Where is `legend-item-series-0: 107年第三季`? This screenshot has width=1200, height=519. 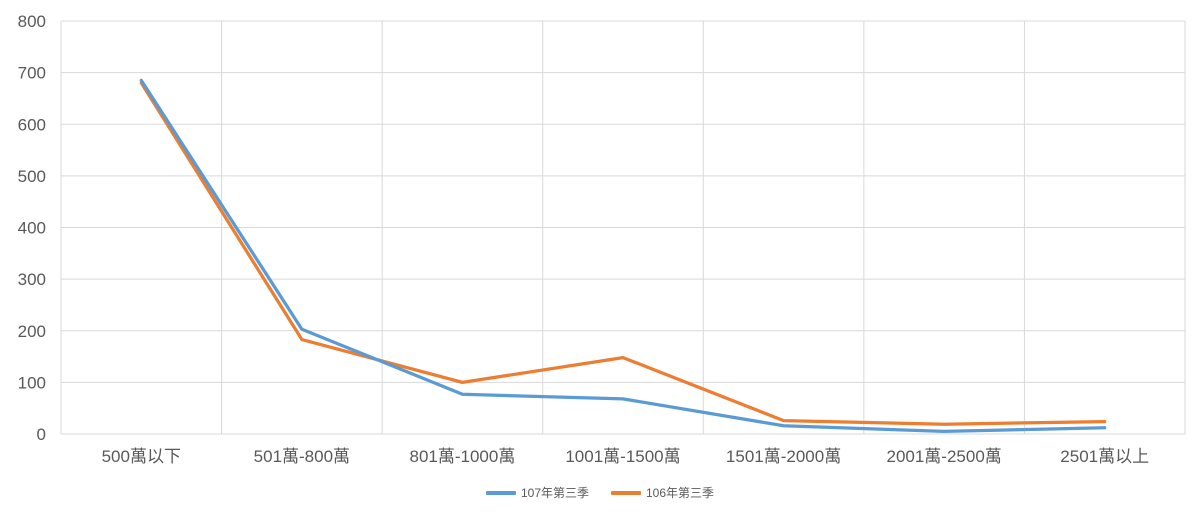 legend-item-series-0: 107年第三季 is located at coordinates (537, 493).